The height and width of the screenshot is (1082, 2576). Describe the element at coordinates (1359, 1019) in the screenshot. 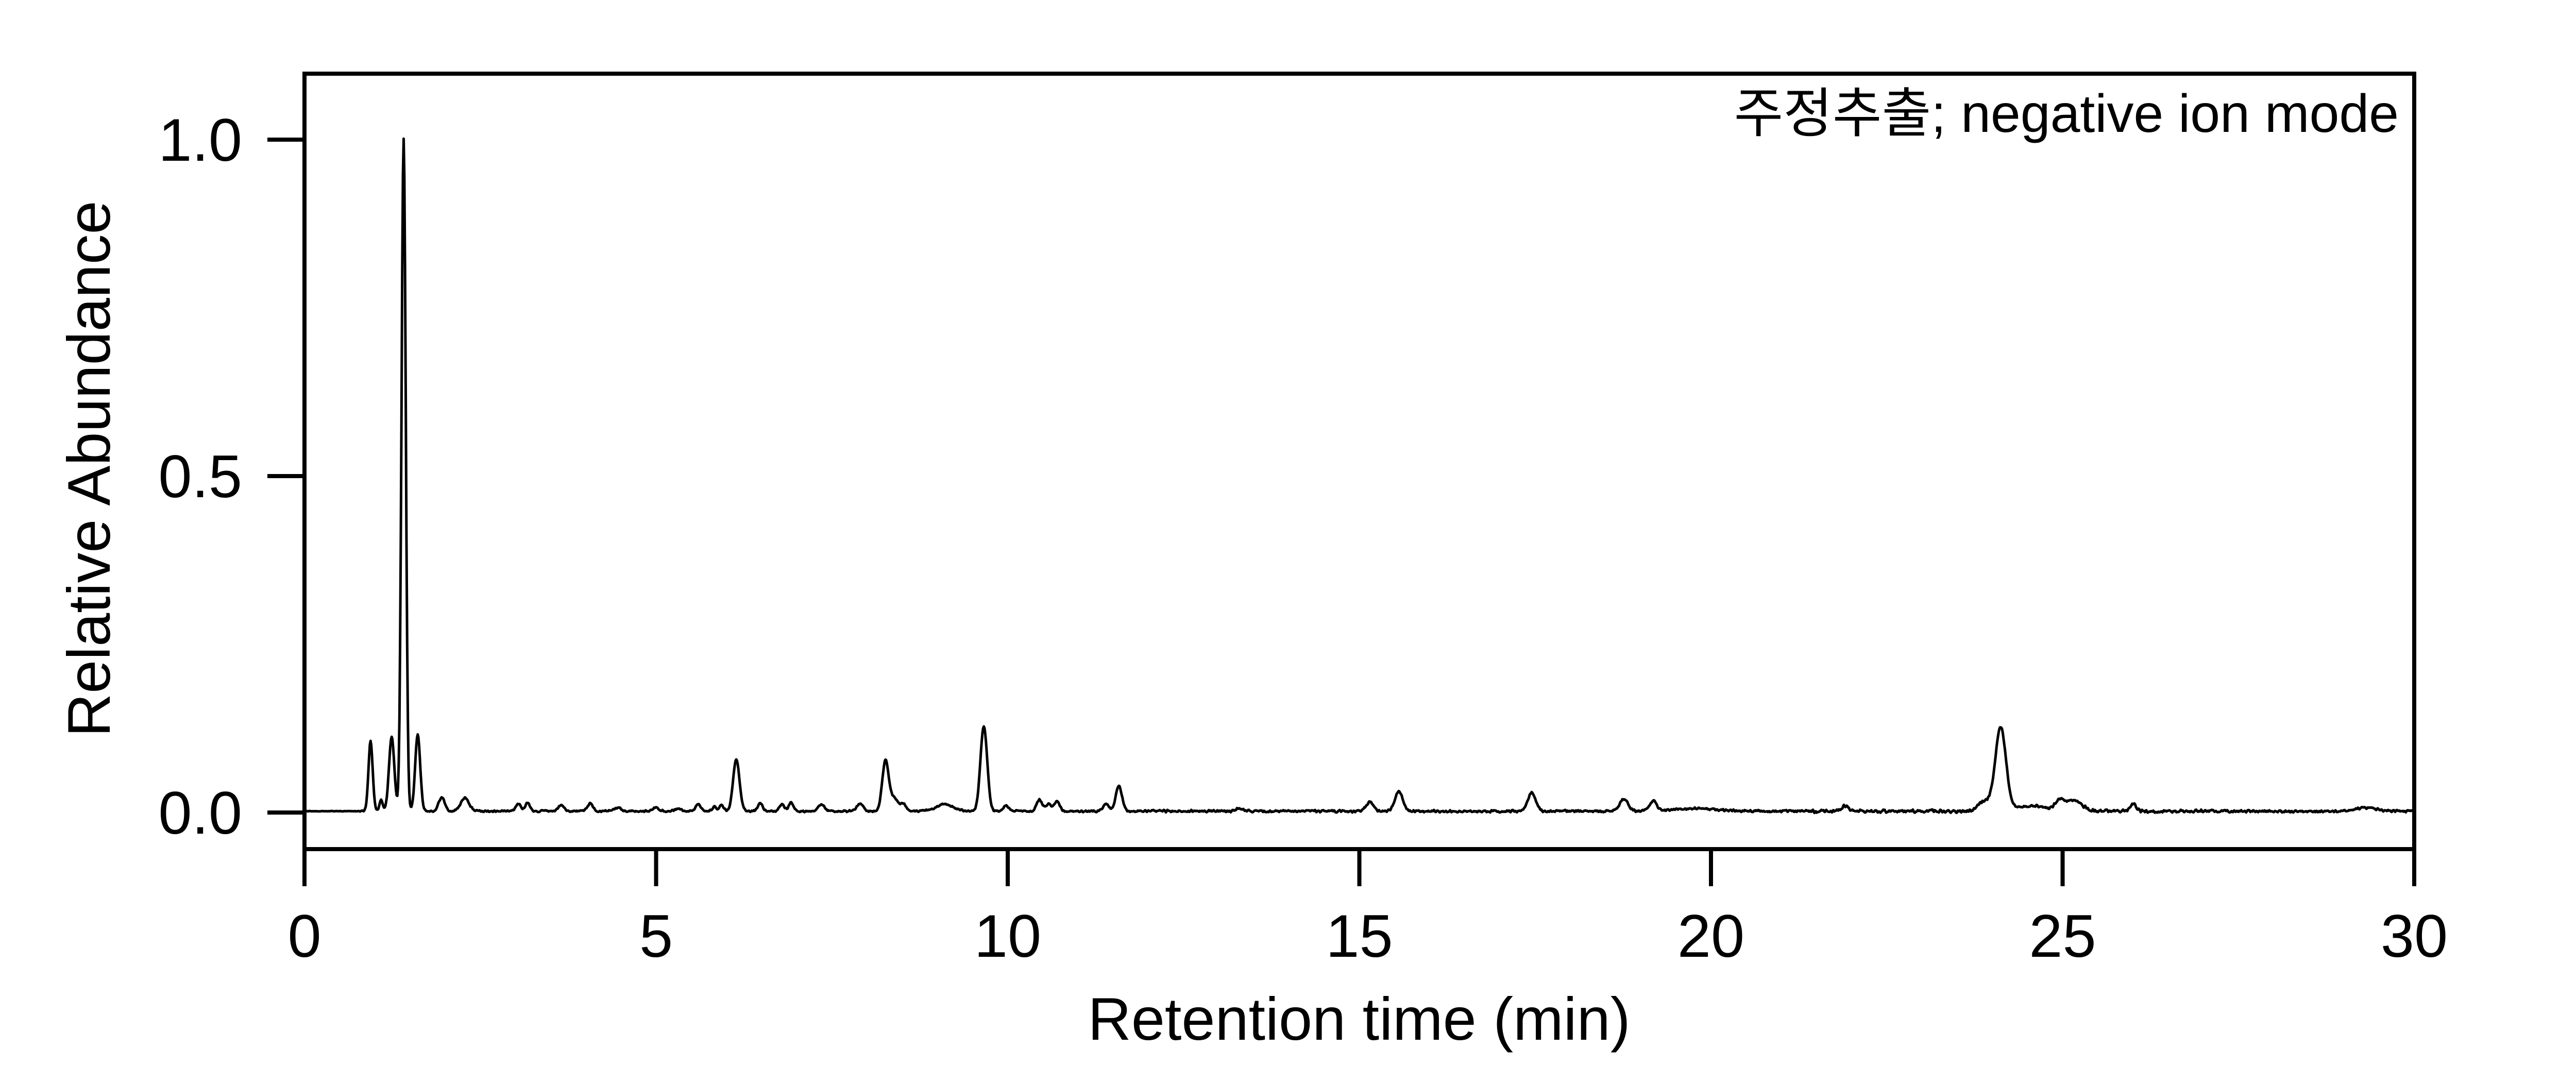

I see `x-axis-title: Retention time (min)` at that location.